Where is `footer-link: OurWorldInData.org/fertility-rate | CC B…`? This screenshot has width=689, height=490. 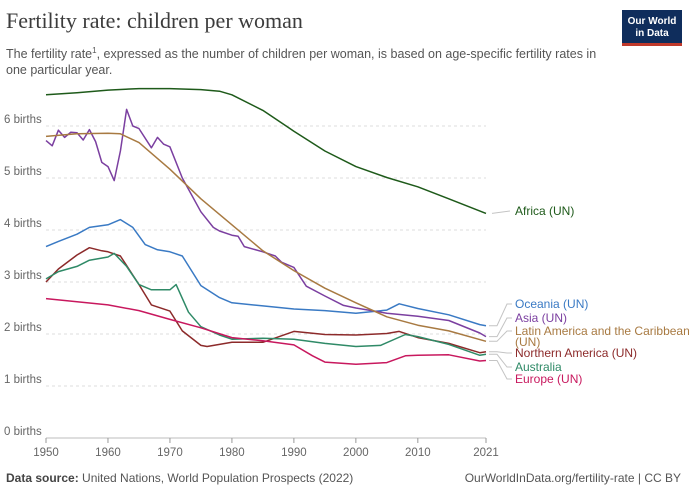 footer-link: OurWorldInData.org/fertility-rate | CC B… is located at coordinates (573, 478).